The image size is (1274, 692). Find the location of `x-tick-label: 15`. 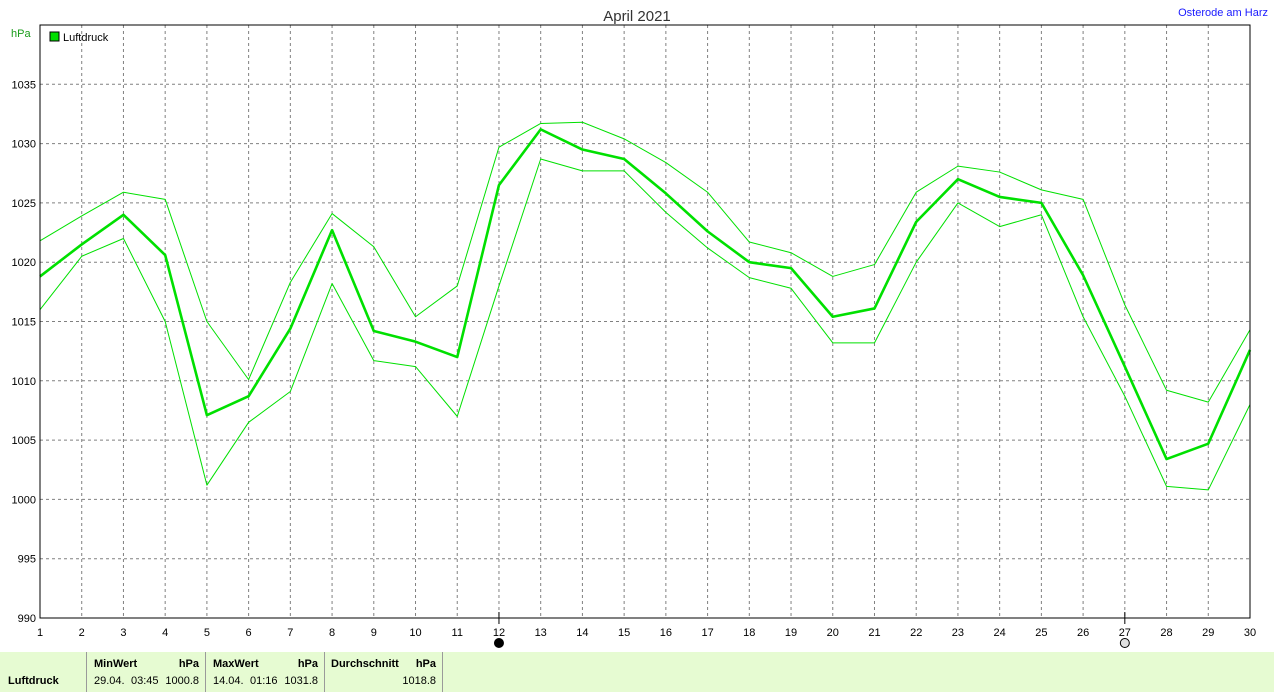

x-tick-label: 15 is located at coordinates (624, 633).